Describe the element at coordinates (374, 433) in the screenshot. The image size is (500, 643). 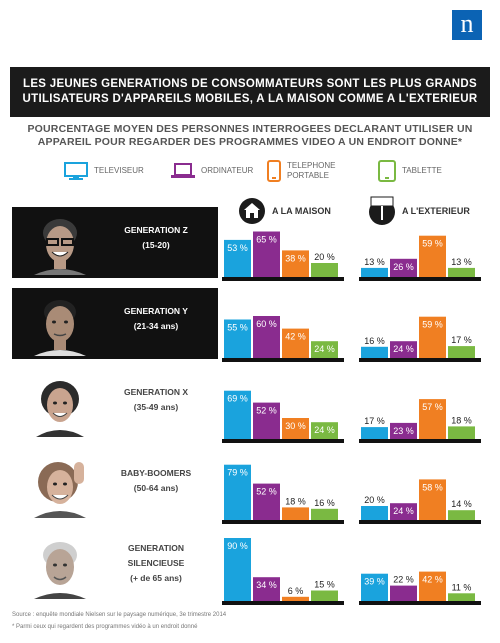
I see `bar-outside-generation-x-tv` at that location.